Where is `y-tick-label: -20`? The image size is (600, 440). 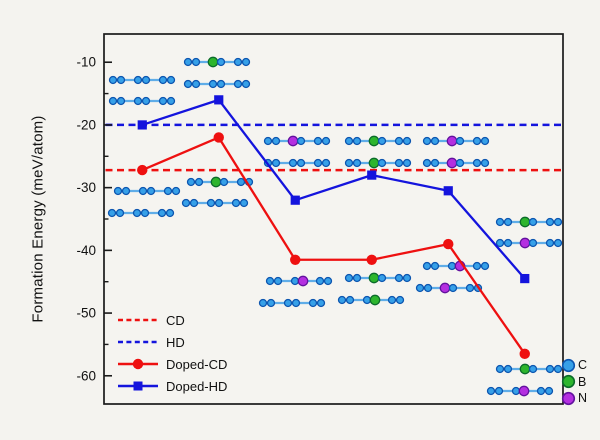 y-tick-label: -20 is located at coordinates (86, 124).